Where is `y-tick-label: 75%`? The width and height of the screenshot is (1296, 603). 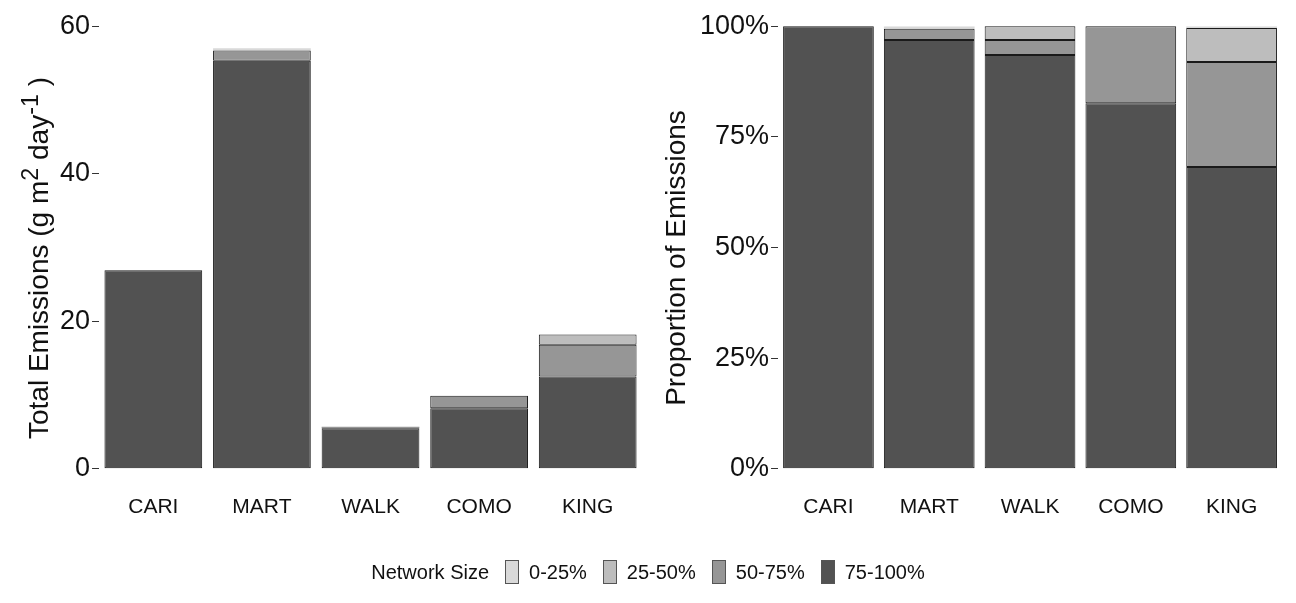
y-tick-label: 75% is located at coordinates (742, 135).